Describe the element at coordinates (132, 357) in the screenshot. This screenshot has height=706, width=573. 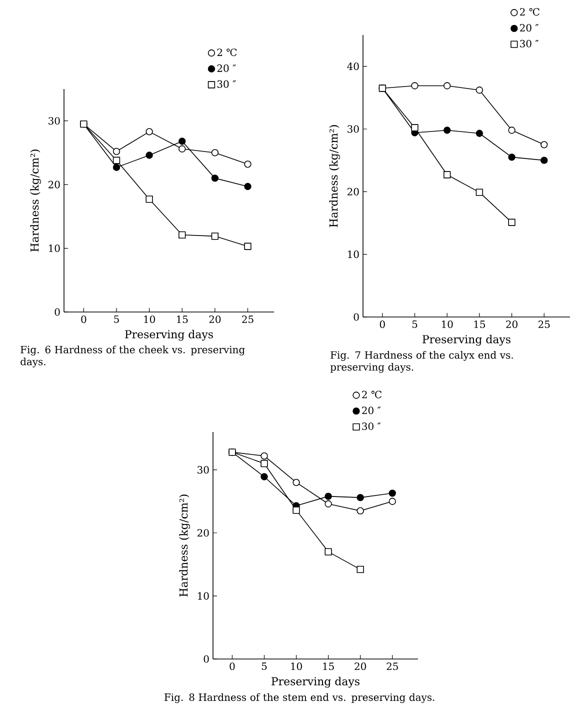
I see `caption: Fig. 6 Hardness of the cheek vs. preserving days.` at that location.